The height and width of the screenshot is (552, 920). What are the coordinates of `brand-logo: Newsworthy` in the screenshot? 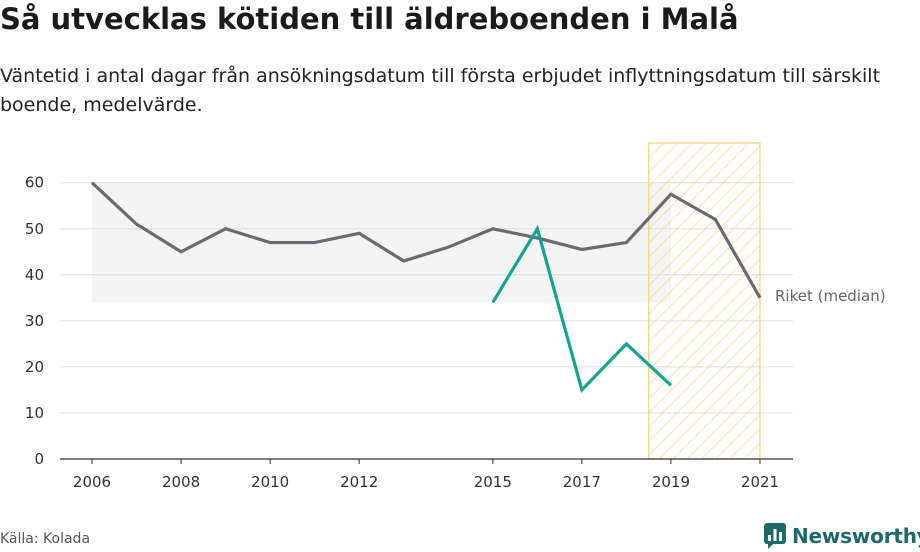 It's located at (842, 536).